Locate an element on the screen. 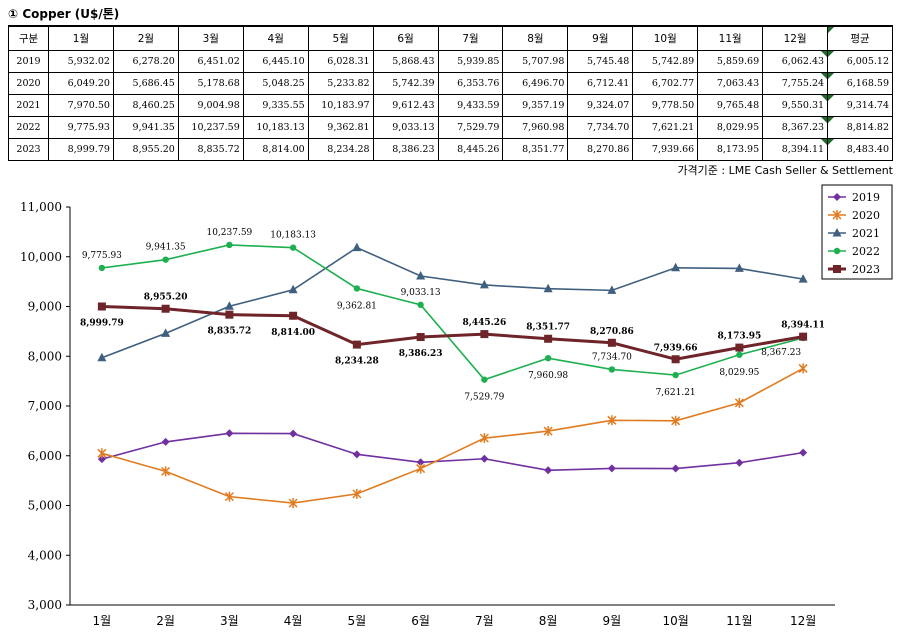 Image resolution: width=903 pixels, height=638 pixels. table-cell: 8,351.77 is located at coordinates (535, 149).